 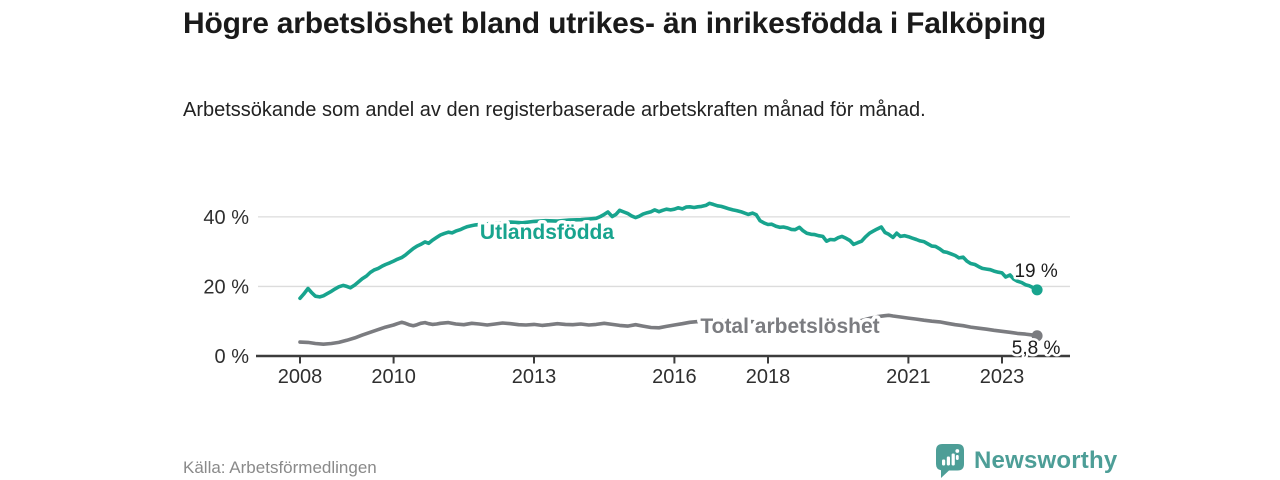 What do you see at coordinates (393, 377) in the screenshot?
I see `x-tick-label: 2010` at bounding box center [393, 377].